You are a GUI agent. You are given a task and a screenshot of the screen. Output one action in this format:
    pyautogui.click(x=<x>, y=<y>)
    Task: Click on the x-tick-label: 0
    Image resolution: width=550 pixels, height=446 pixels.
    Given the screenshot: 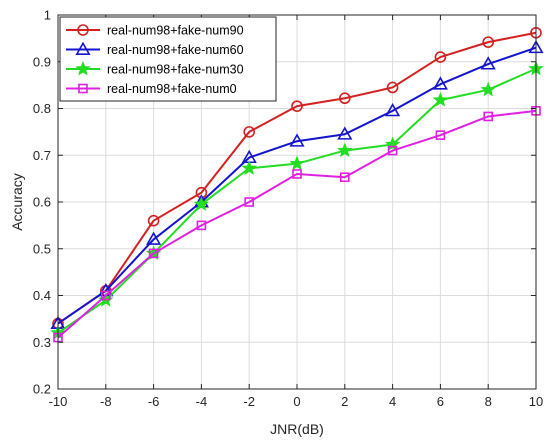 What is the action you would take?
    pyautogui.click(x=296, y=401)
    